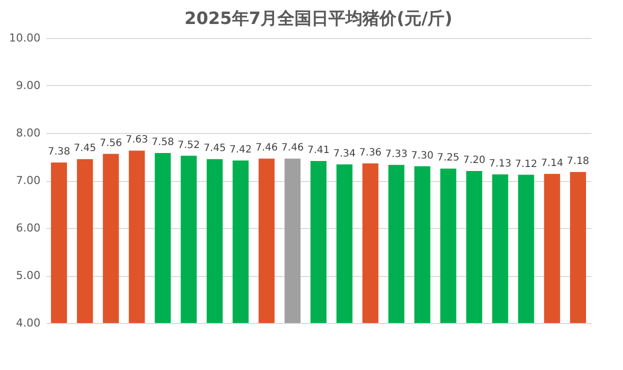 This screenshot has width=623, height=370. Describe the element at coordinates (189, 145) in the screenshot. I see `data-label: 7.52` at that location.